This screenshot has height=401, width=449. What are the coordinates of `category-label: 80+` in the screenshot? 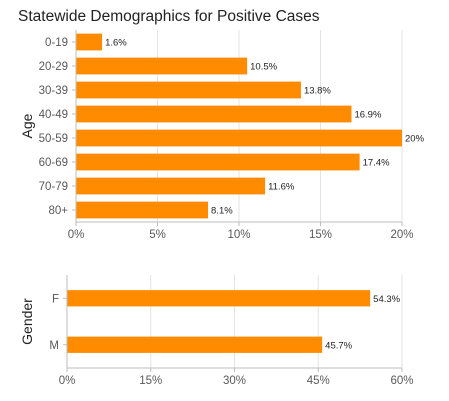 It's located at (58, 211).